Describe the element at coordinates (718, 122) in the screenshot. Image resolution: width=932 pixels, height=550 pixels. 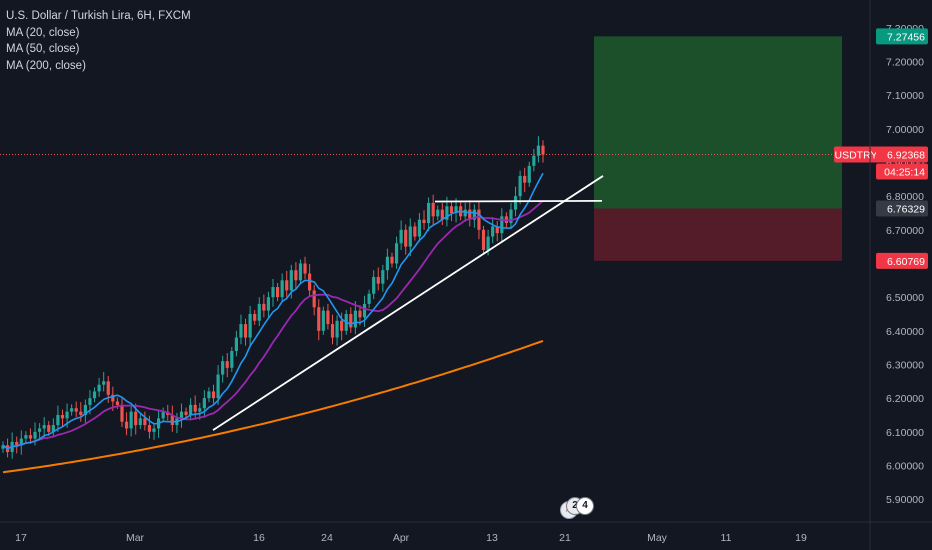
I see `profit-zone` at that location.